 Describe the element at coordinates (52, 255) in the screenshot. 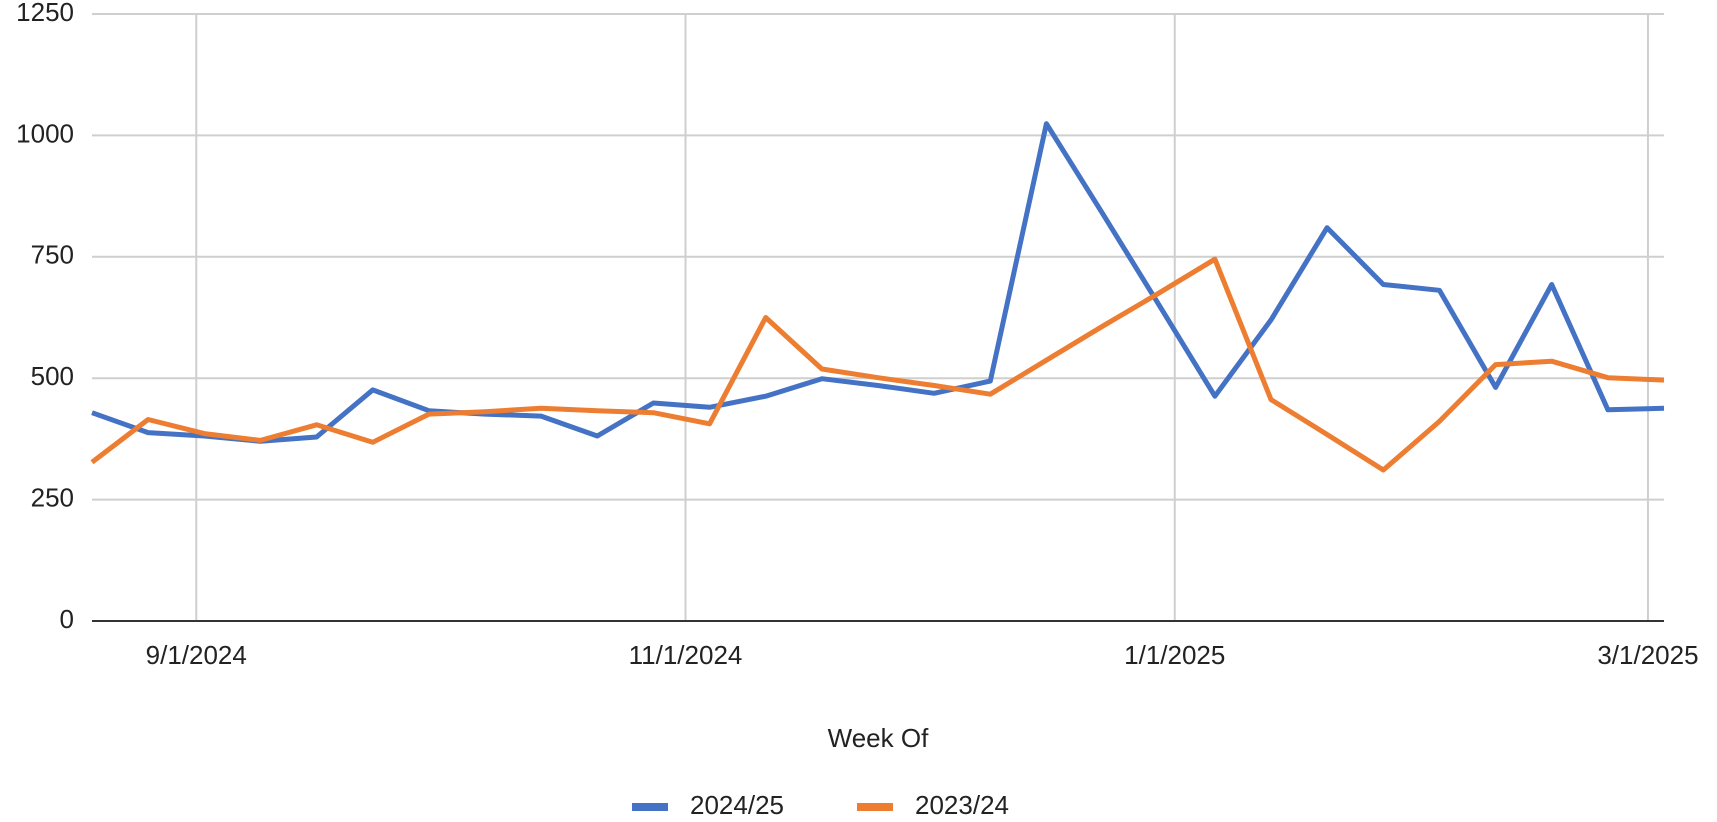

I see `y-tick-label: 750` at that location.